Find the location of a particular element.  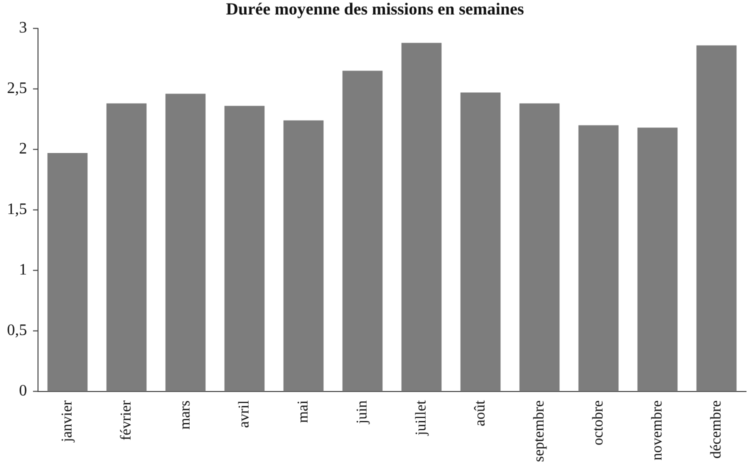

x-tick-label: novembre is located at coordinates (657, 430).